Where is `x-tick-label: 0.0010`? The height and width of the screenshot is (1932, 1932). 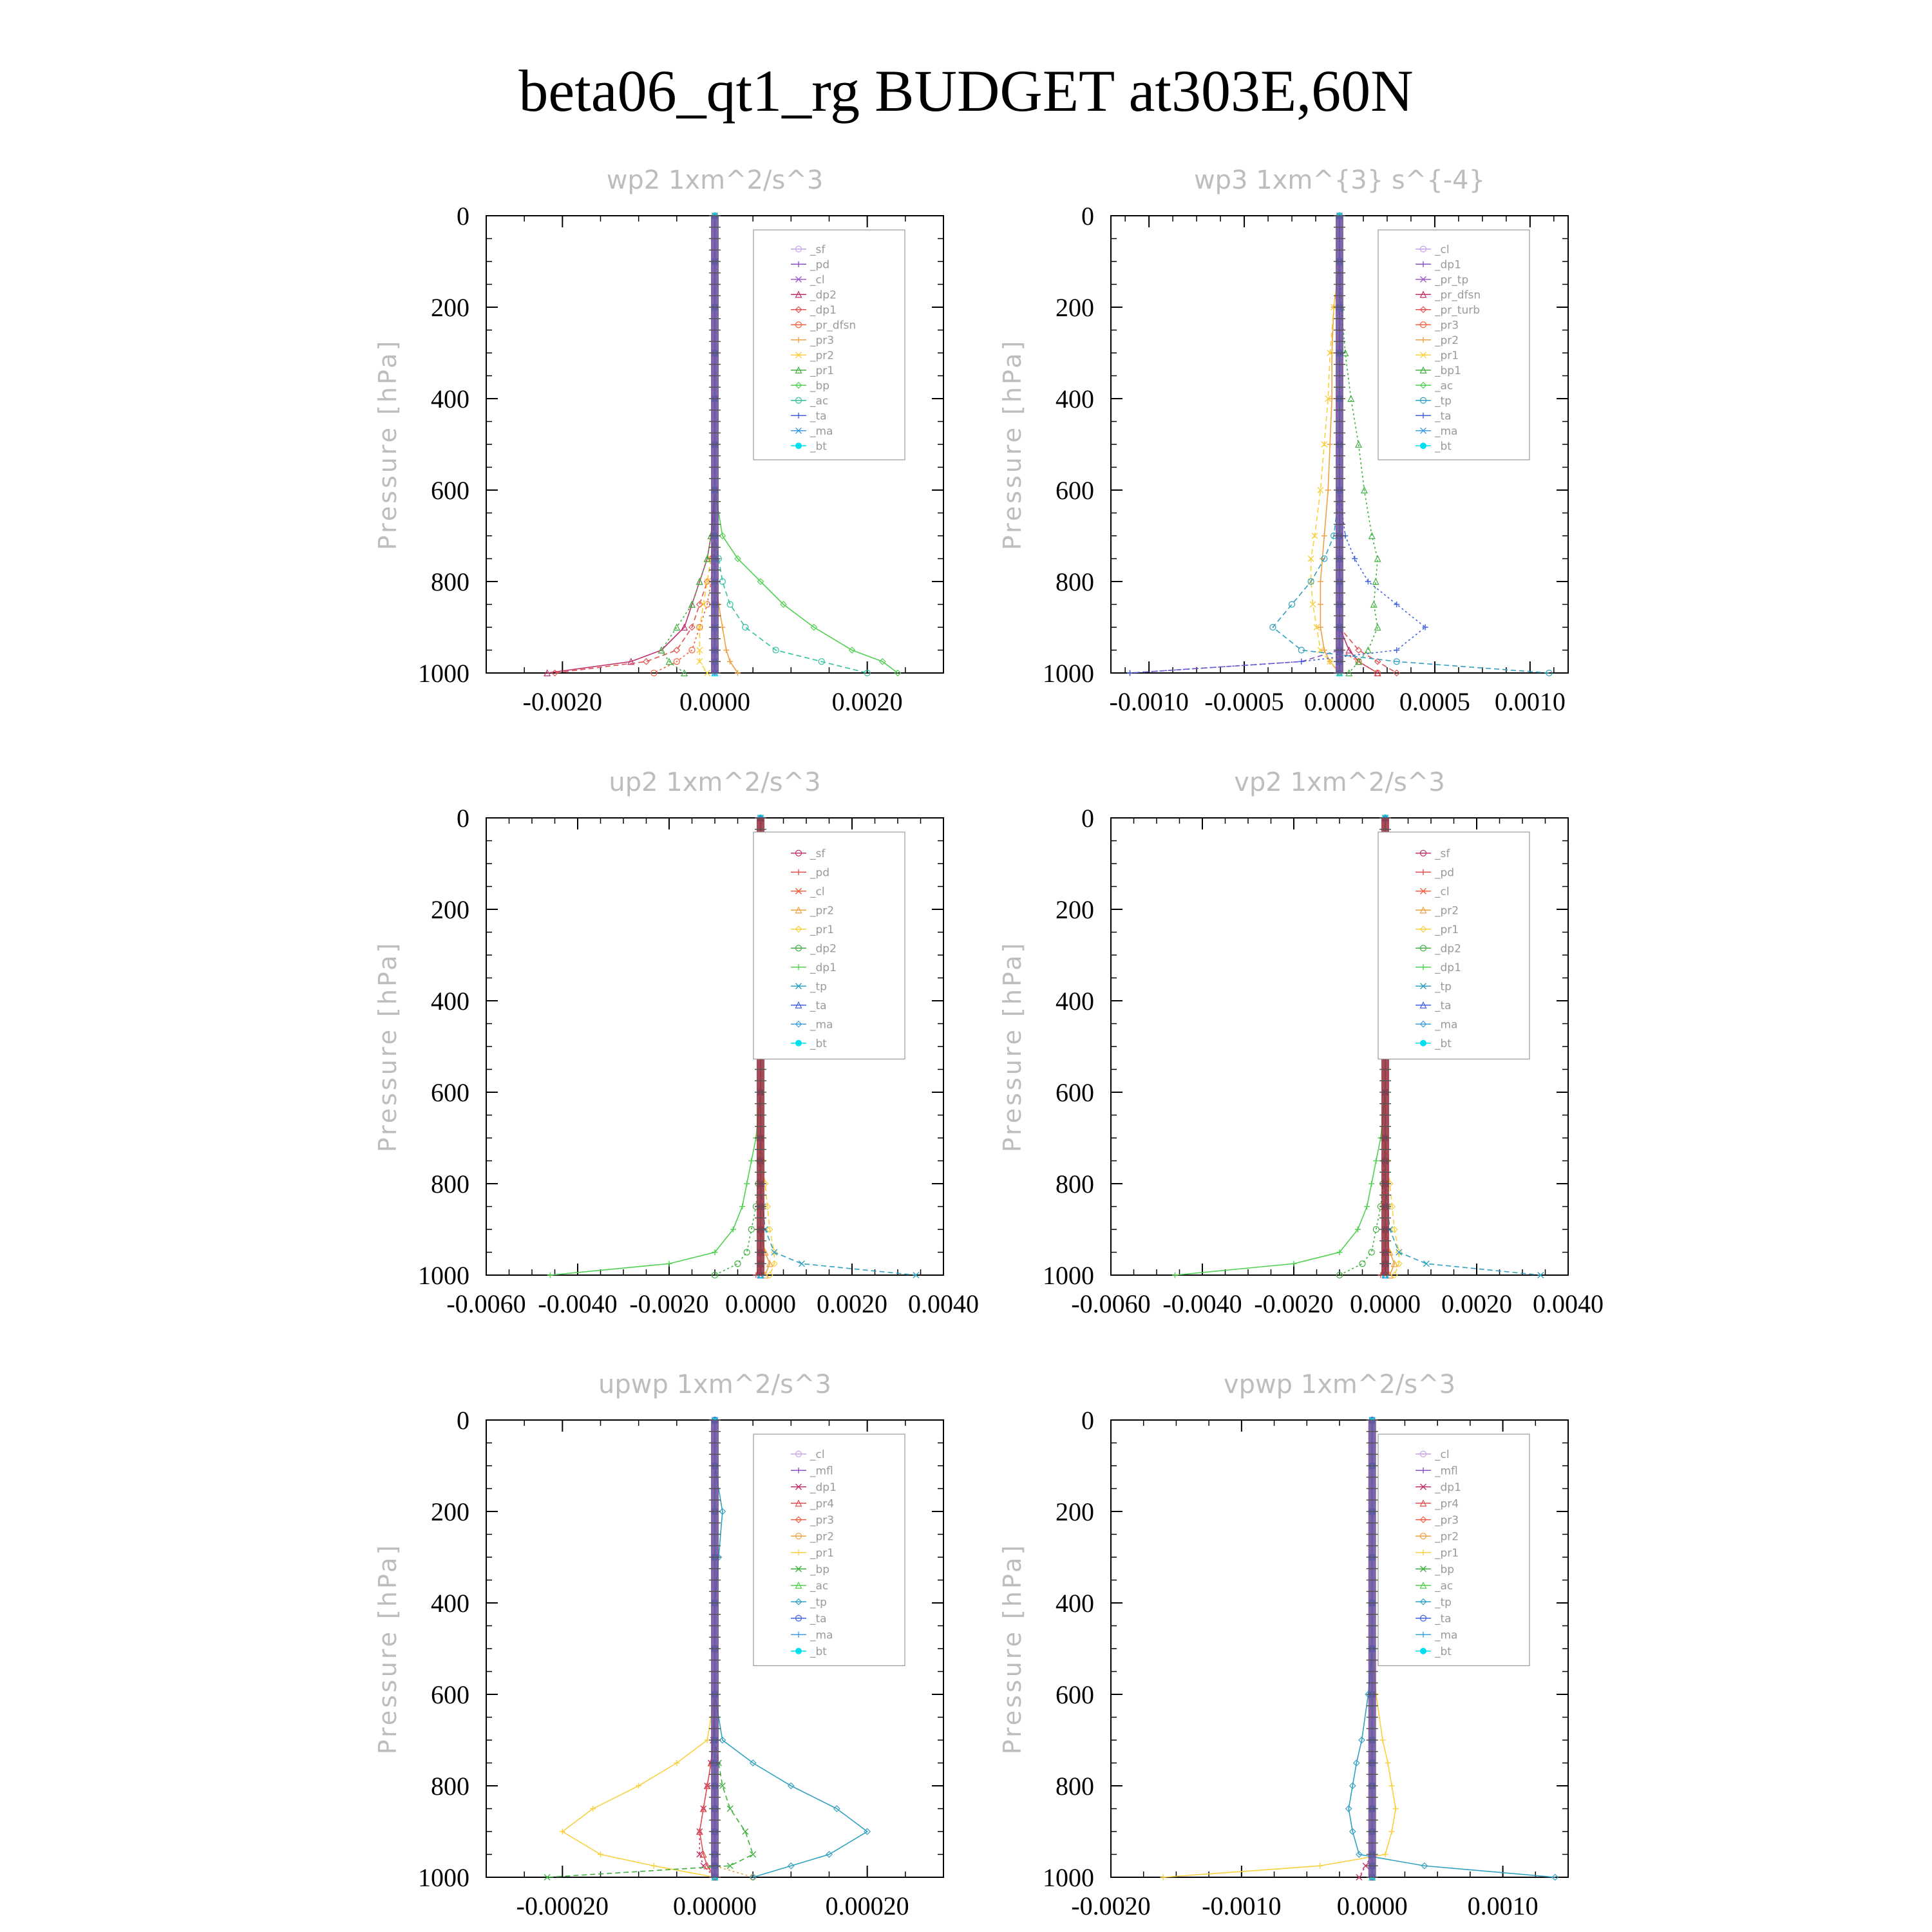
x-tick-label: 0.0010 is located at coordinates (1504, 1905).